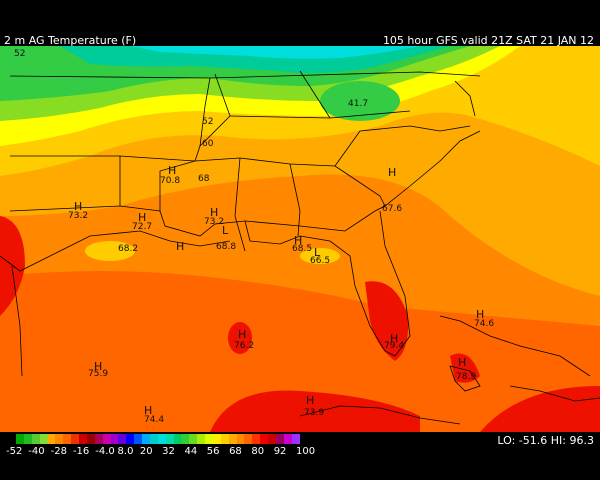 This screenshot has height=480, width=600. What do you see at coordinates (558, 440) in the screenshot?
I see `hi-label: HI:` at bounding box center [558, 440].